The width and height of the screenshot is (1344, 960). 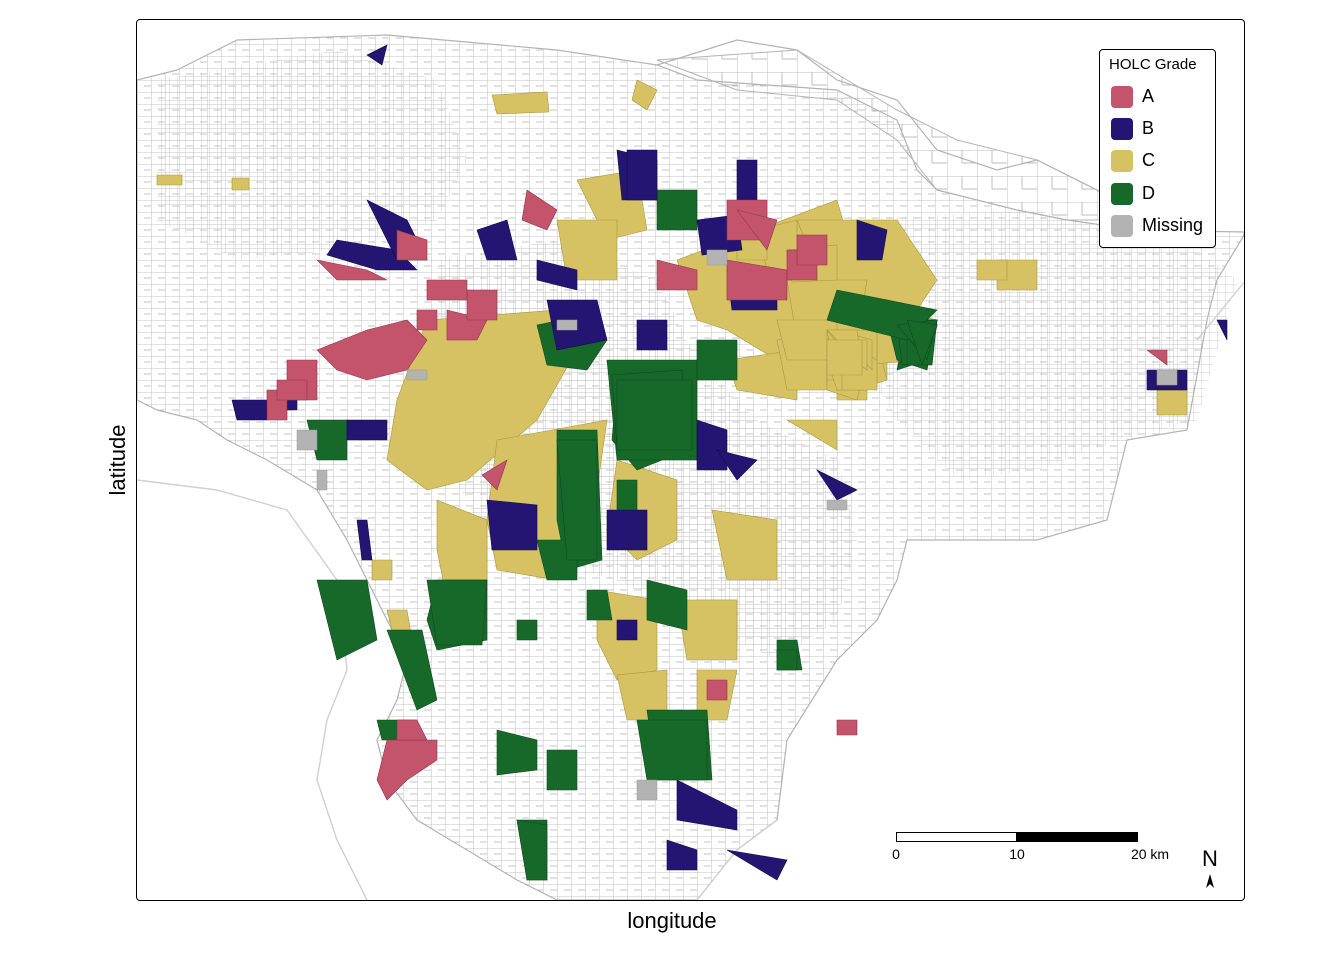 What do you see at coordinates (1122, 97) in the screenshot?
I see `legend-swatch-a` at bounding box center [1122, 97].